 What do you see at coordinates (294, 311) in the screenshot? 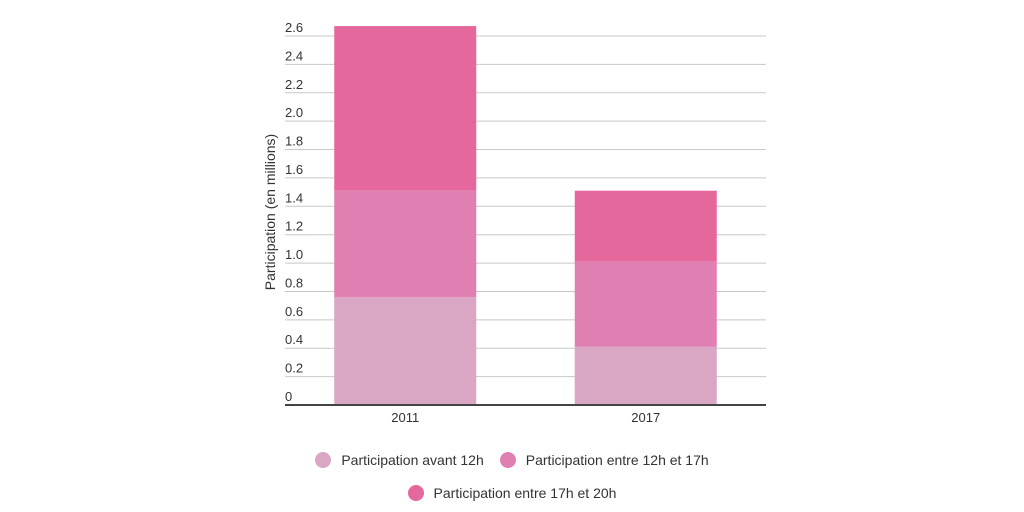
I see `y-tick-label: 0.6` at bounding box center [294, 311].